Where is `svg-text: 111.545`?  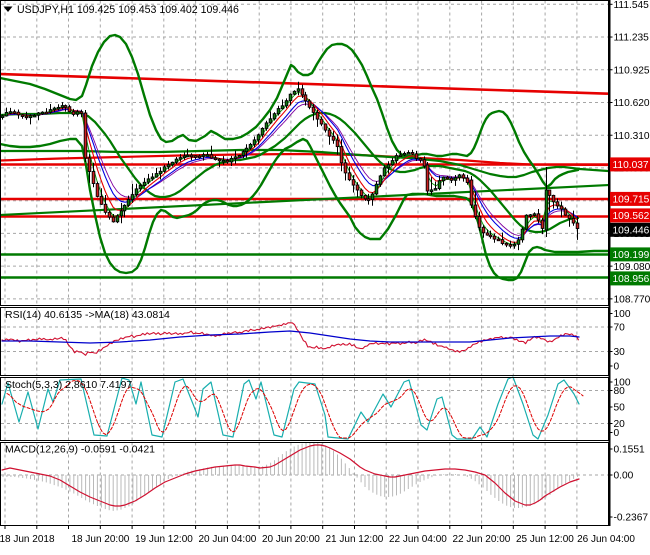
svg-text: 111.545 is located at coordinates (632, 5).